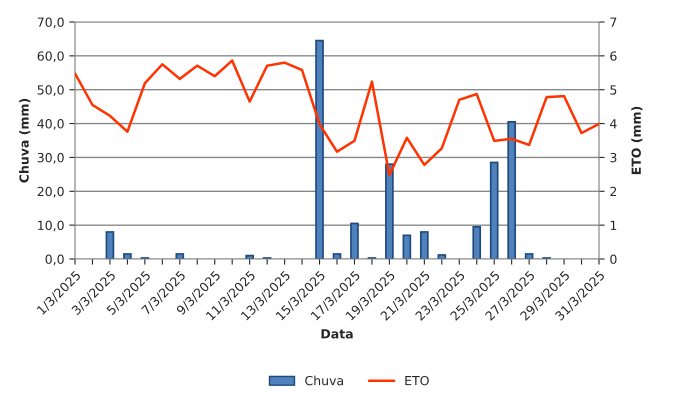 Image resolution: width=699 pixels, height=399 pixels. What do you see at coordinates (324, 381) in the screenshot?
I see `legend-label: Chuva` at bounding box center [324, 381].